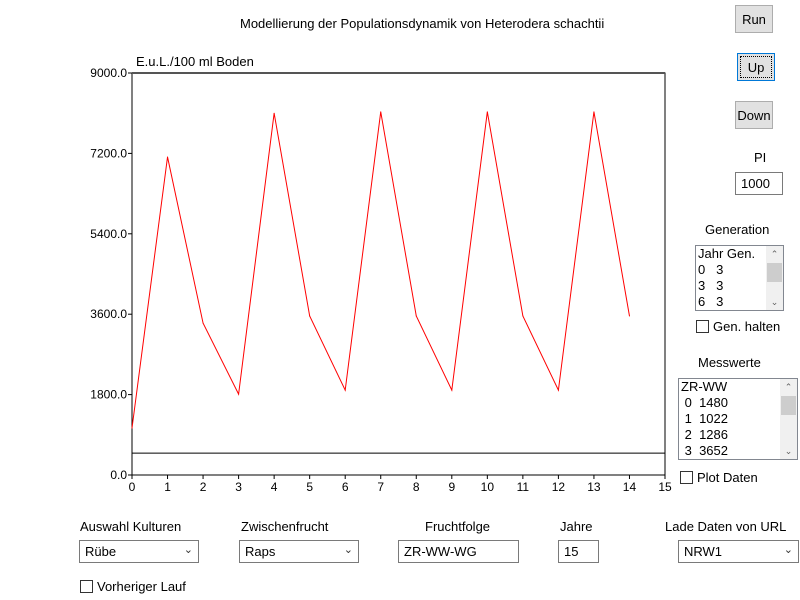 This screenshot has width=800, height=600. I want to click on url-value: NRW1, so click(703, 551).